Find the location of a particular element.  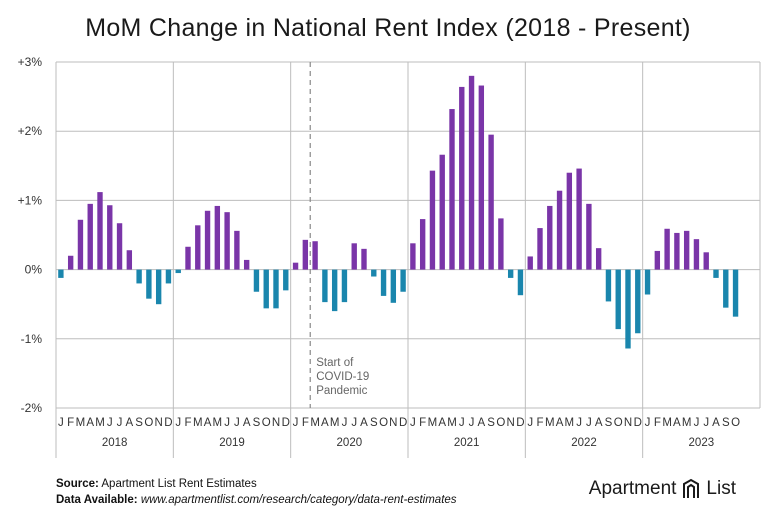

y-tick-label: -1% is located at coordinates (32, 339).